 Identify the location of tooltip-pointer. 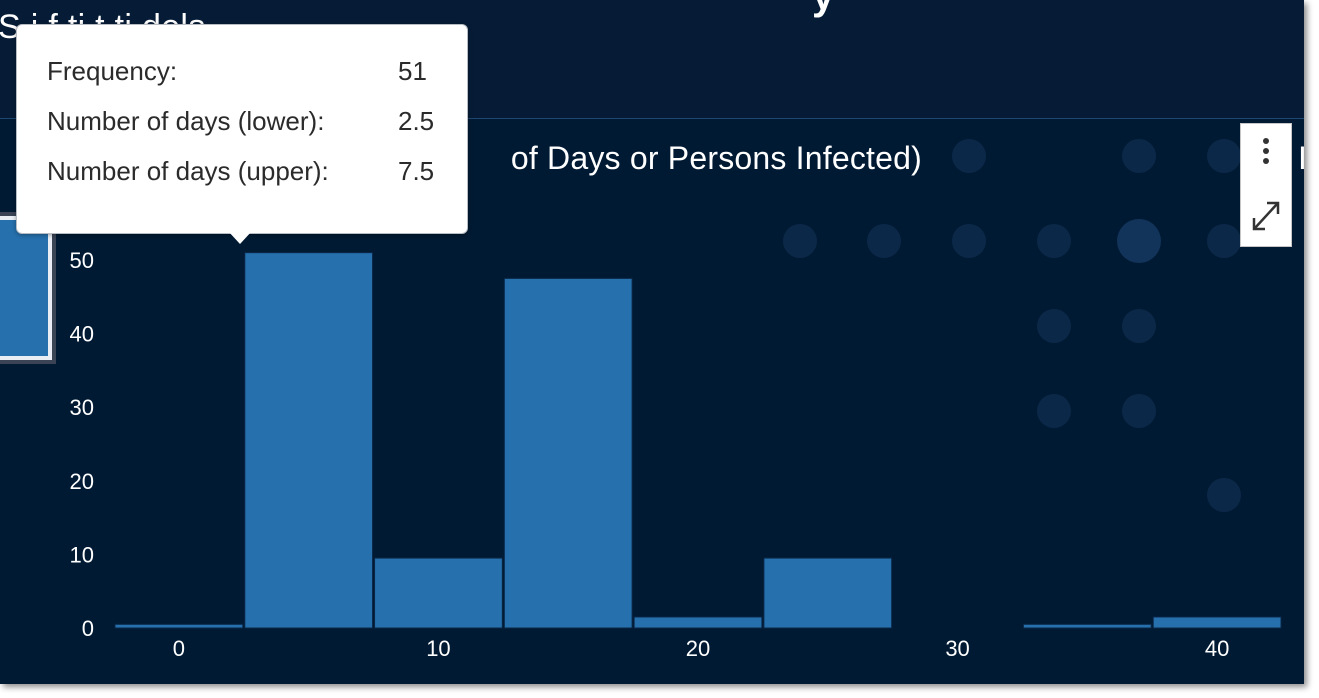
(240, 237).